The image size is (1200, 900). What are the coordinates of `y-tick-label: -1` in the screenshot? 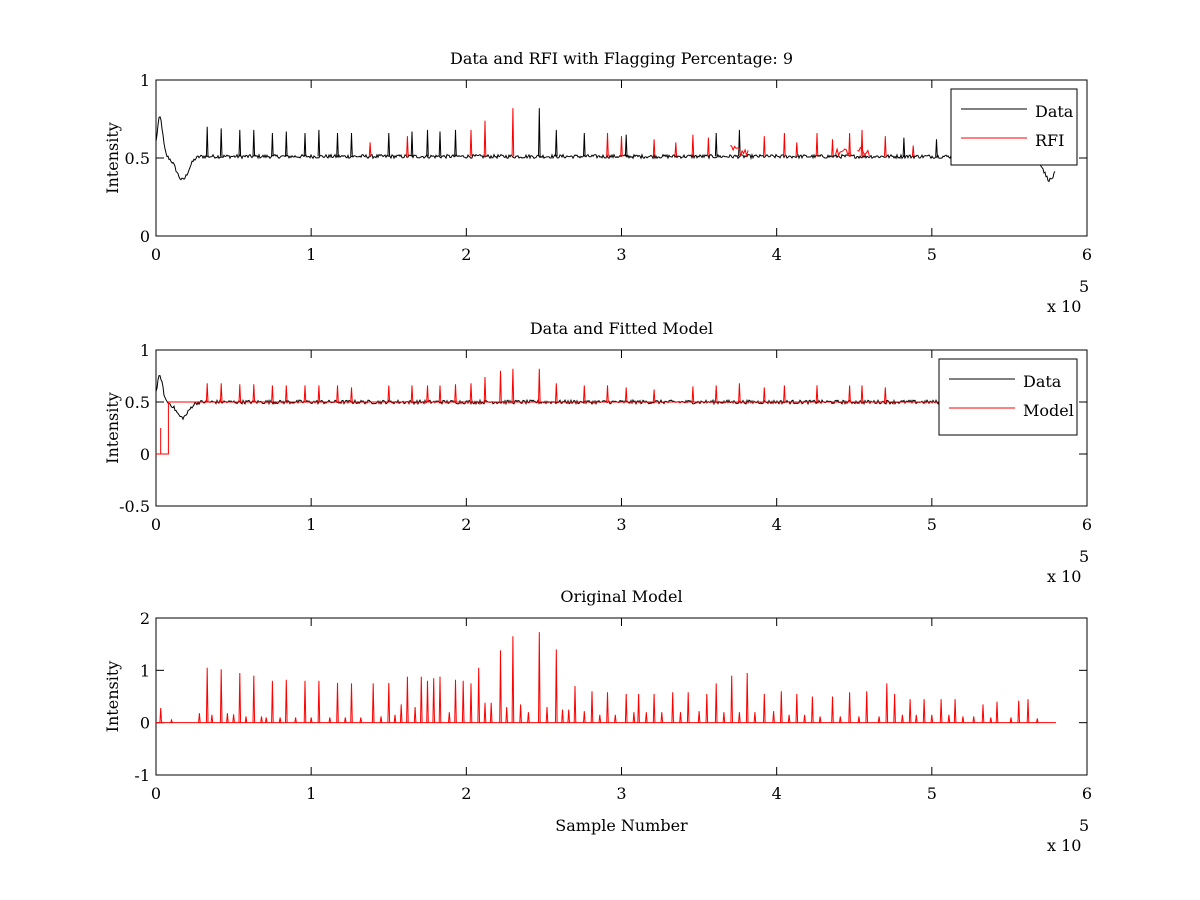 It's located at (142, 775).